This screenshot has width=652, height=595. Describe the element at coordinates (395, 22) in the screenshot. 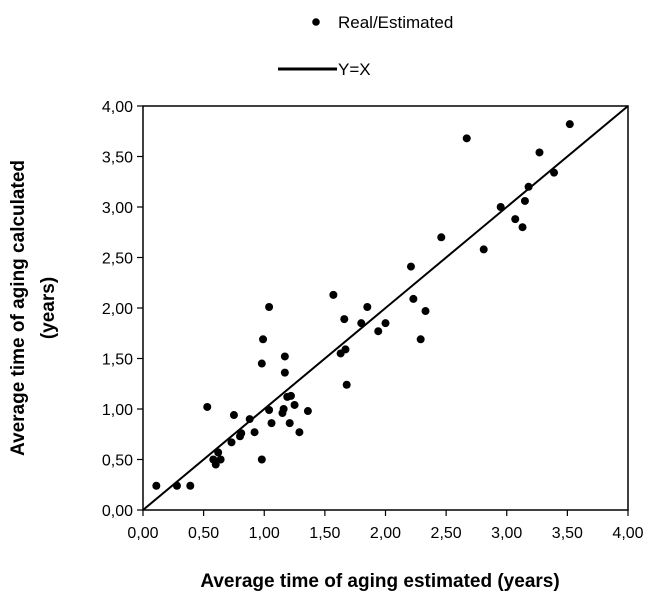

I see `legend-label-real-estimated: Real/Estimated` at that location.